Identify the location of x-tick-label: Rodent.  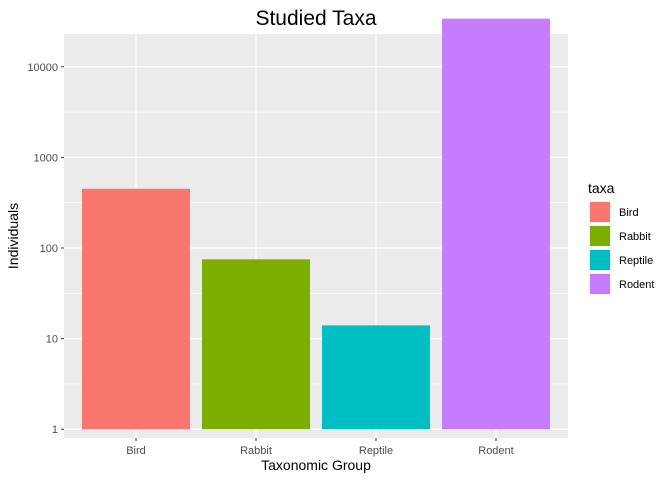
(495, 451).